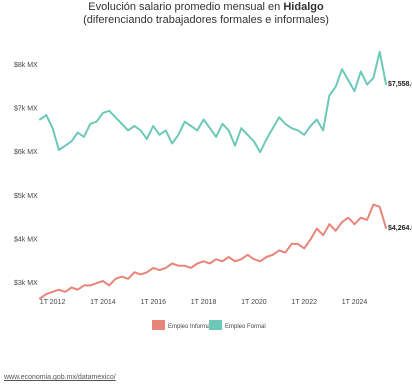  I want to click on y-tick-label: $7k MX, so click(26, 109).